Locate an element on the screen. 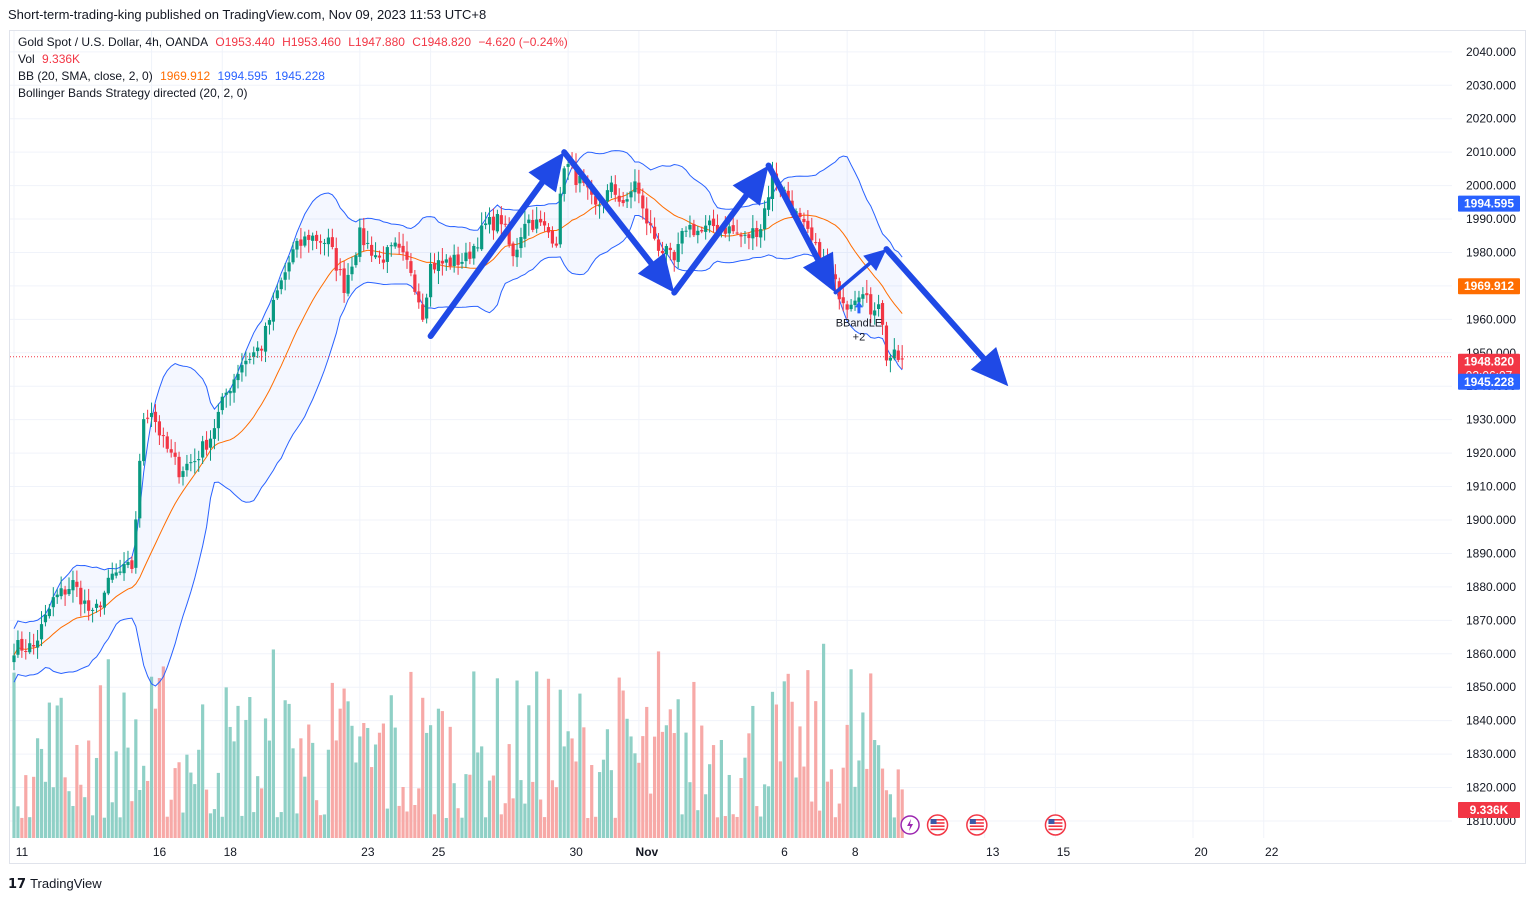 Image resolution: width=1534 pixels, height=901 pixels. badge-text: 9.336K is located at coordinates (1489, 810).